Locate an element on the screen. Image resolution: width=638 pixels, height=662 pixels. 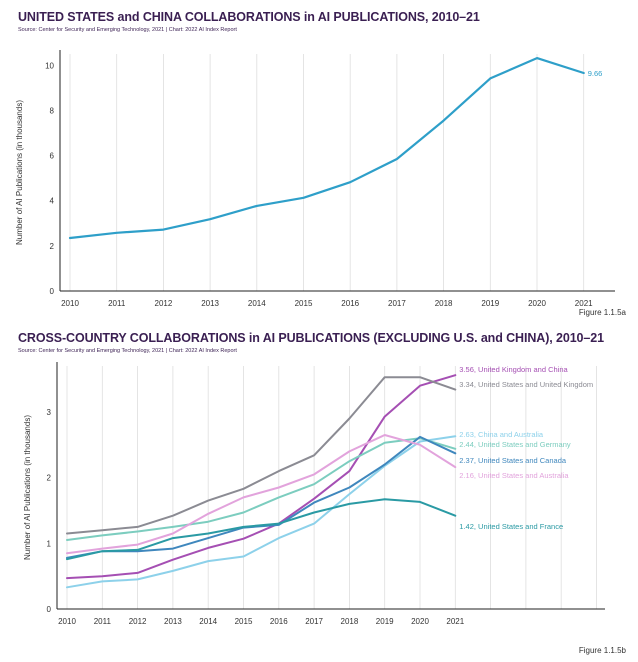
y-tick-label: 6 is located at coordinates (52, 156).